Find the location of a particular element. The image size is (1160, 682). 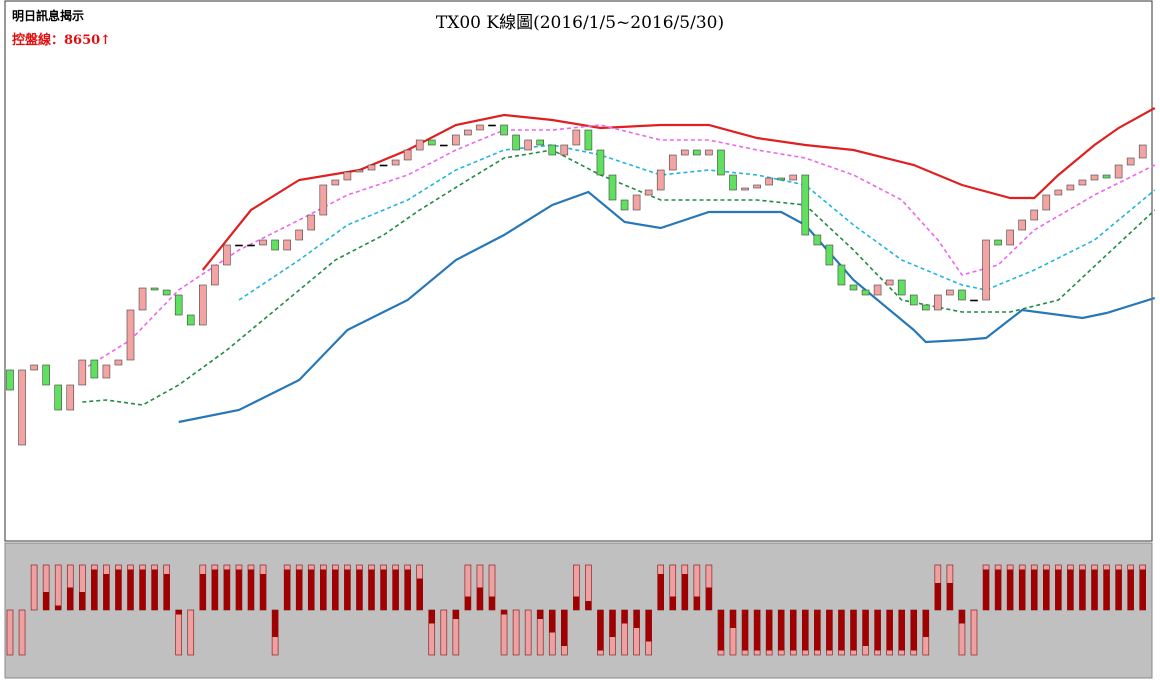

control-line-label: 控盤線：8650↑ is located at coordinates (61, 40).